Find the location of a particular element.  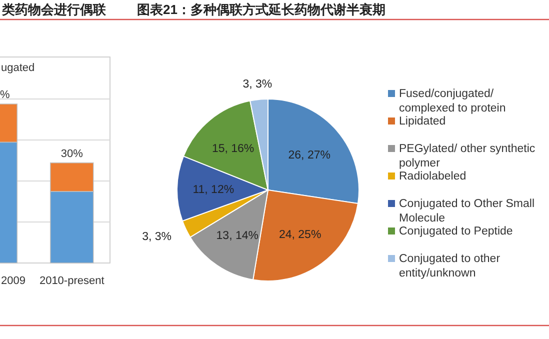

data-label: 13, 14% is located at coordinates (237, 236).